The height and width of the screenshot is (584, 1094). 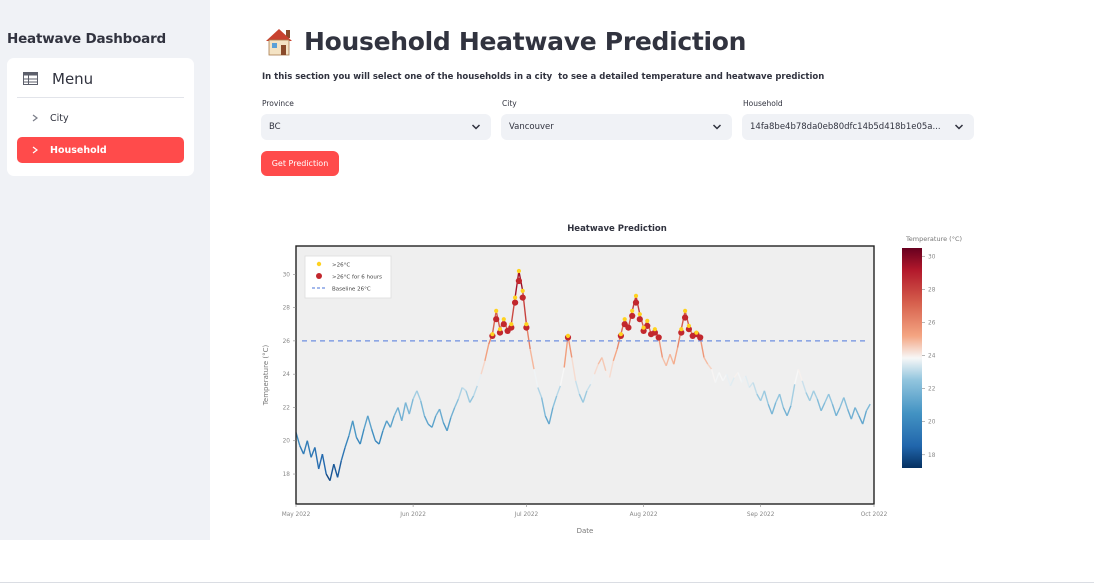 I want to click on colorbar-tick-label: 20, so click(x=932, y=423).